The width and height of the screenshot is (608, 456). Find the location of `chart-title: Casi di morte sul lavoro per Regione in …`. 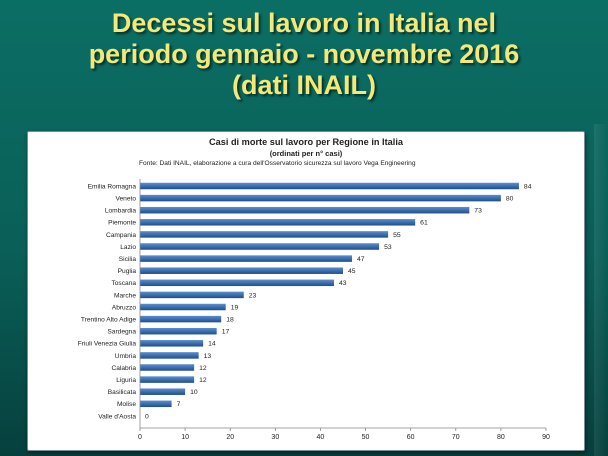

chart-title: Casi di morte sul lavoro per Regione in … is located at coordinates (305, 142).